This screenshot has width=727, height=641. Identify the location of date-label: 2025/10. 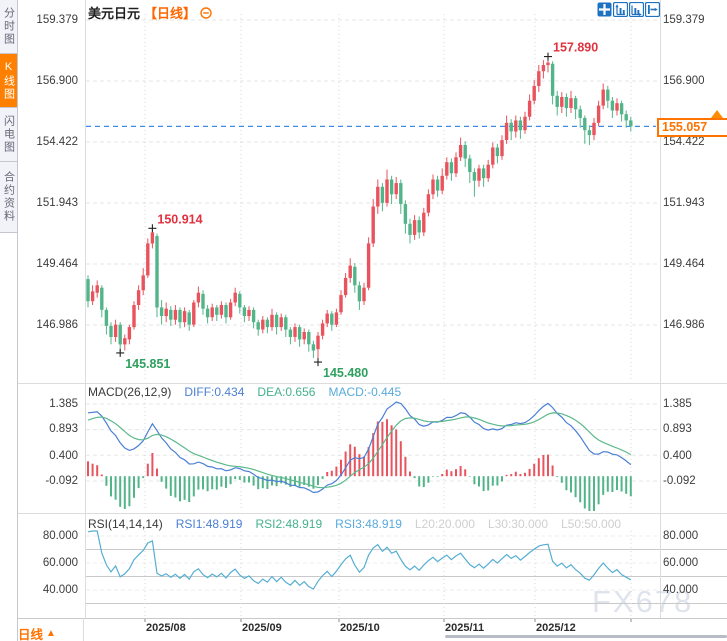
(360, 628).